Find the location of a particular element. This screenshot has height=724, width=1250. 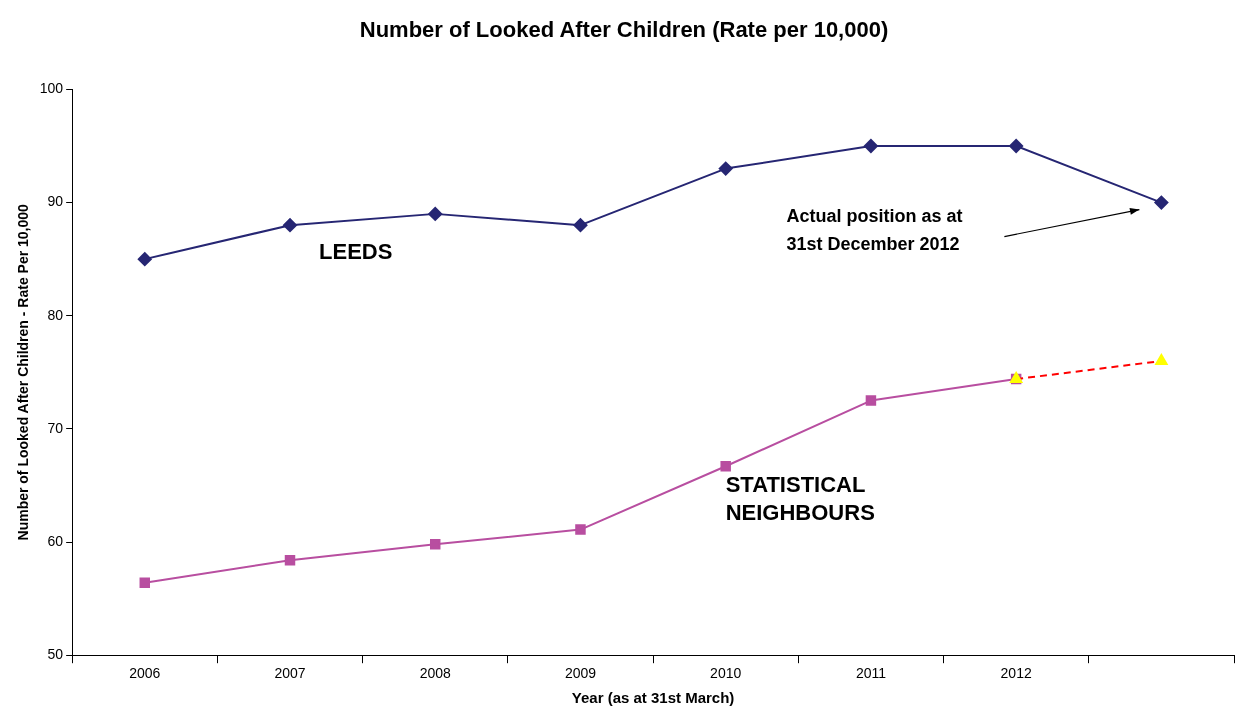

y-tick-label: 50 is located at coordinates (55, 654).